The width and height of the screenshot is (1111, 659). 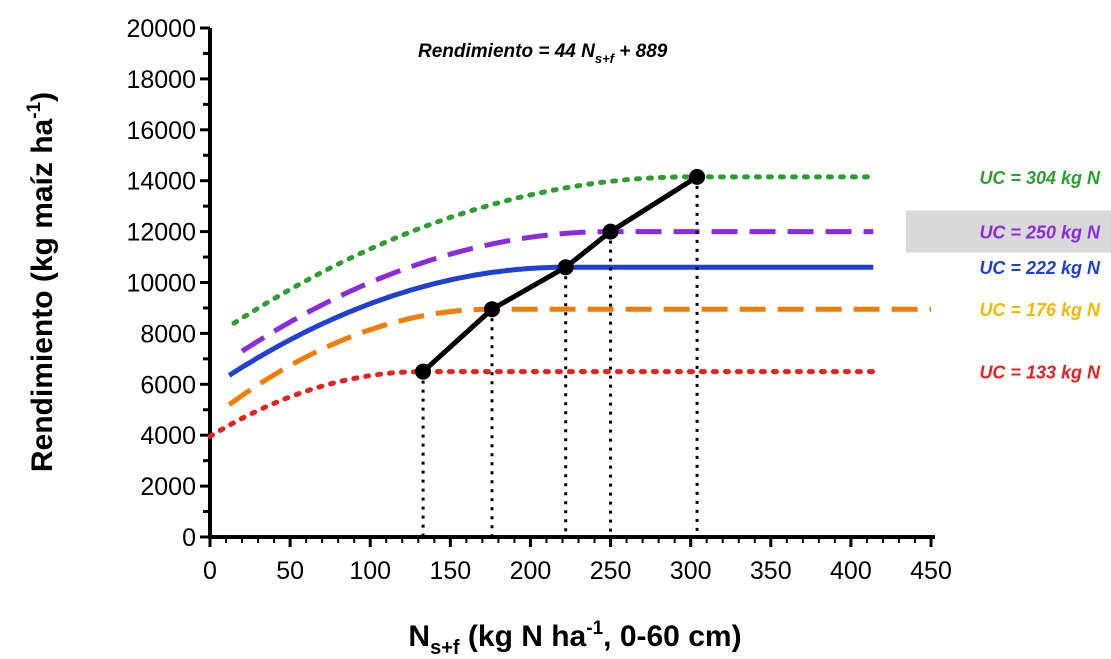 I want to click on series-label-uc-133-kg-n: UC = 133 kg N, so click(x=1040, y=373).